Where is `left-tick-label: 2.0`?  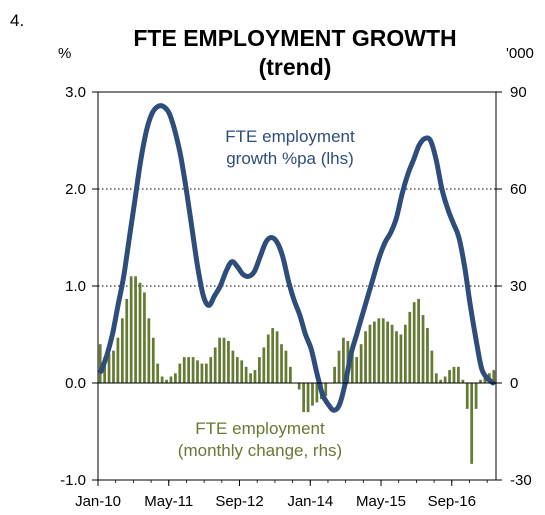 left-tick-label: 2.0 is located at coordinates (75, 189).